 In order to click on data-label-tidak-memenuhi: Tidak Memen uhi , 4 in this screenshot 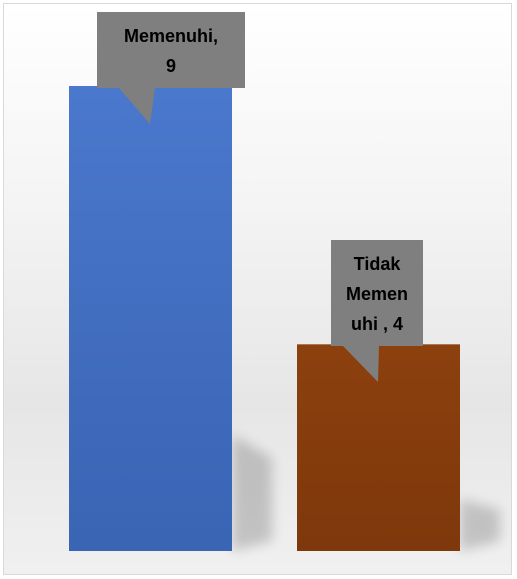, I will do `click(377, 311)`.